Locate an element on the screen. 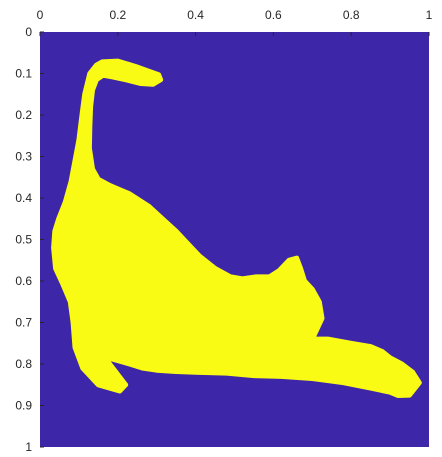 This screenshot has width=442, height=457. y-tick-label: 0.3 is located at coordinates (23, 157).